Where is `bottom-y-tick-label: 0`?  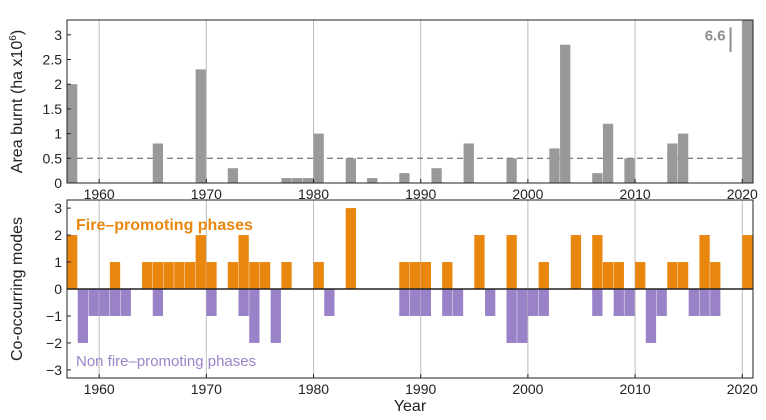
bottom-y-tick-label: 0 is located at coordinates (58, 289).